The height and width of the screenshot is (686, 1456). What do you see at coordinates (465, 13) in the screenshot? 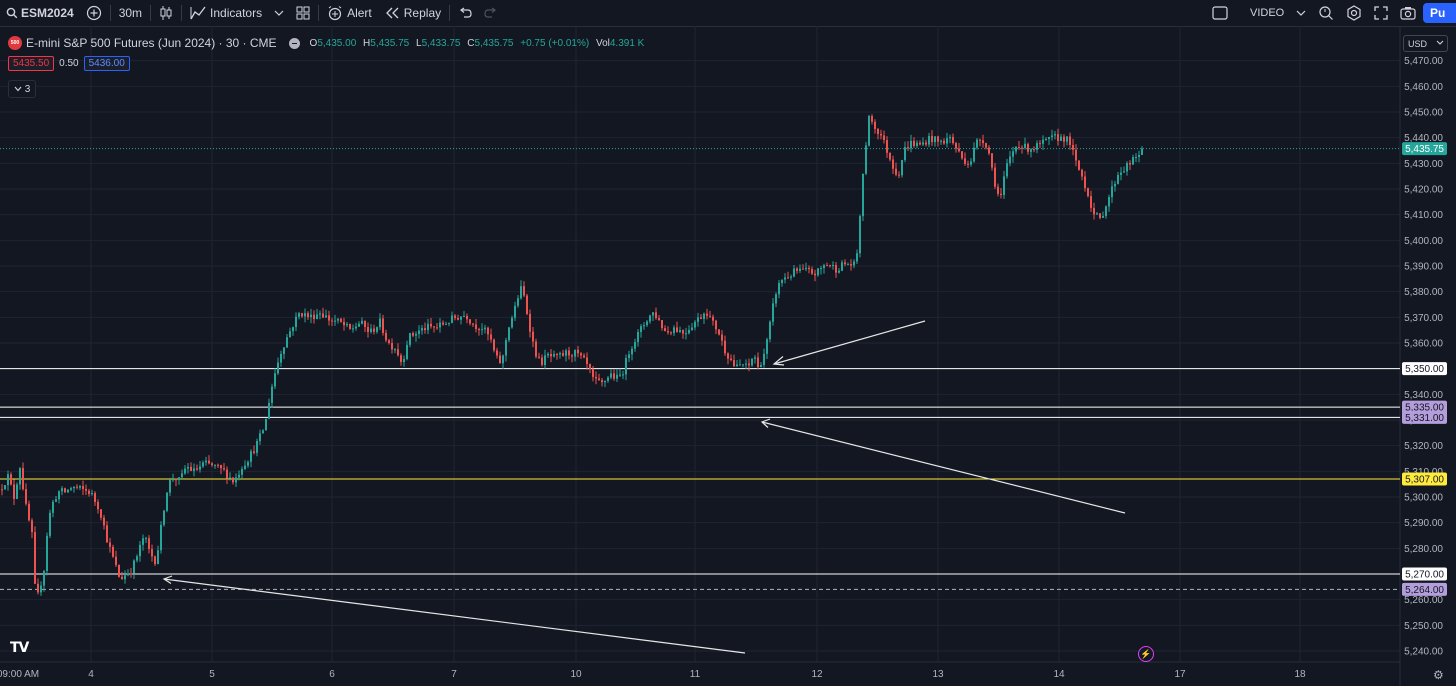
I see `undo-button` at bounding box center [465, 13].